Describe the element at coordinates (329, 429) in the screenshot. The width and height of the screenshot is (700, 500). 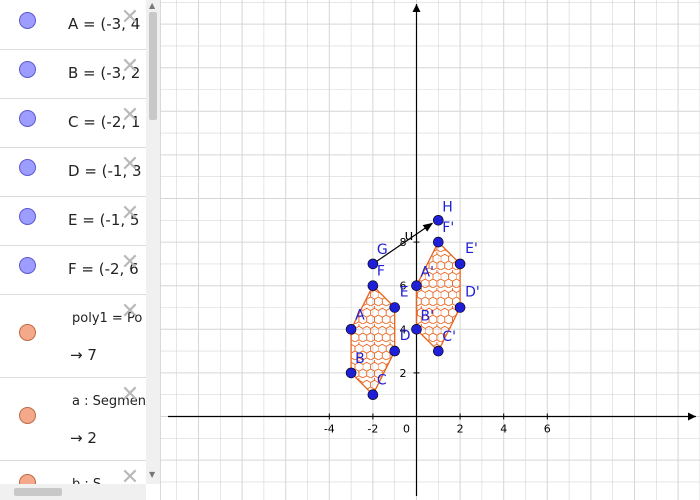
I see `x-tick-label: -4` at that location.